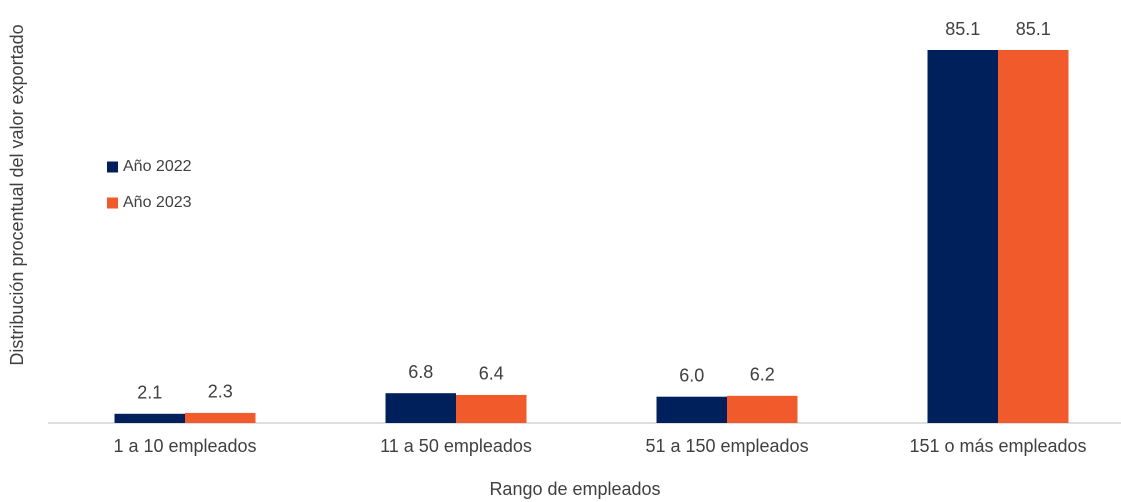 This screenshot has width=1121, height=502. I want to click on data-label: 6.4, so click(491, 374).